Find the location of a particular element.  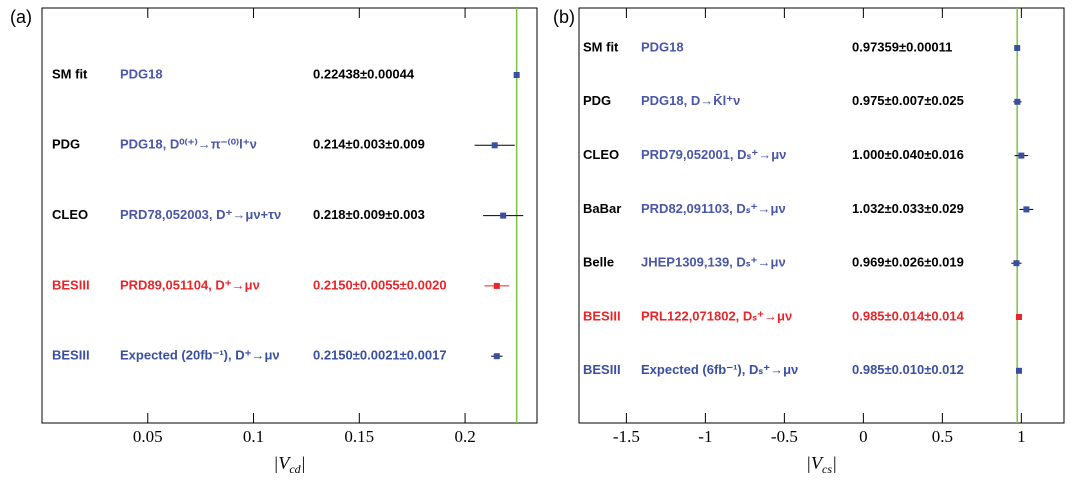

x-tick-label: -0.5 is located at coordinates (784, 436).